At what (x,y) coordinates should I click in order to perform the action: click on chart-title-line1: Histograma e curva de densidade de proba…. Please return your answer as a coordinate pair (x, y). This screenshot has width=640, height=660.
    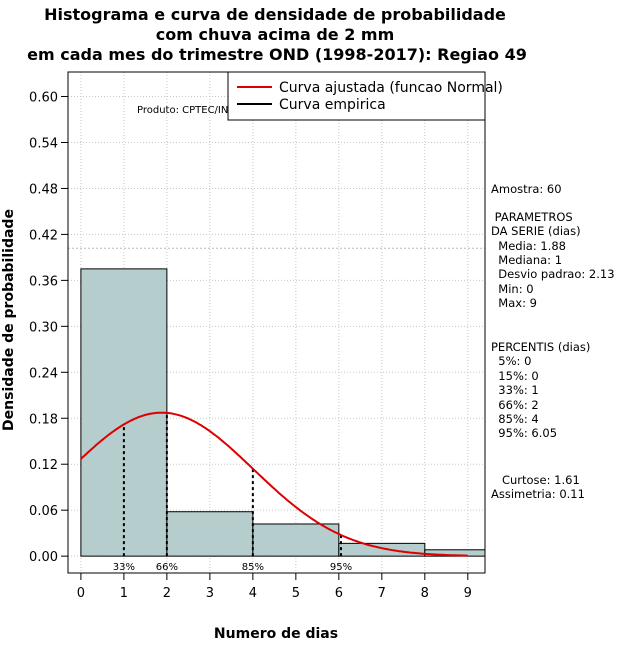
    Looking at the image, I should click on (275, 14).